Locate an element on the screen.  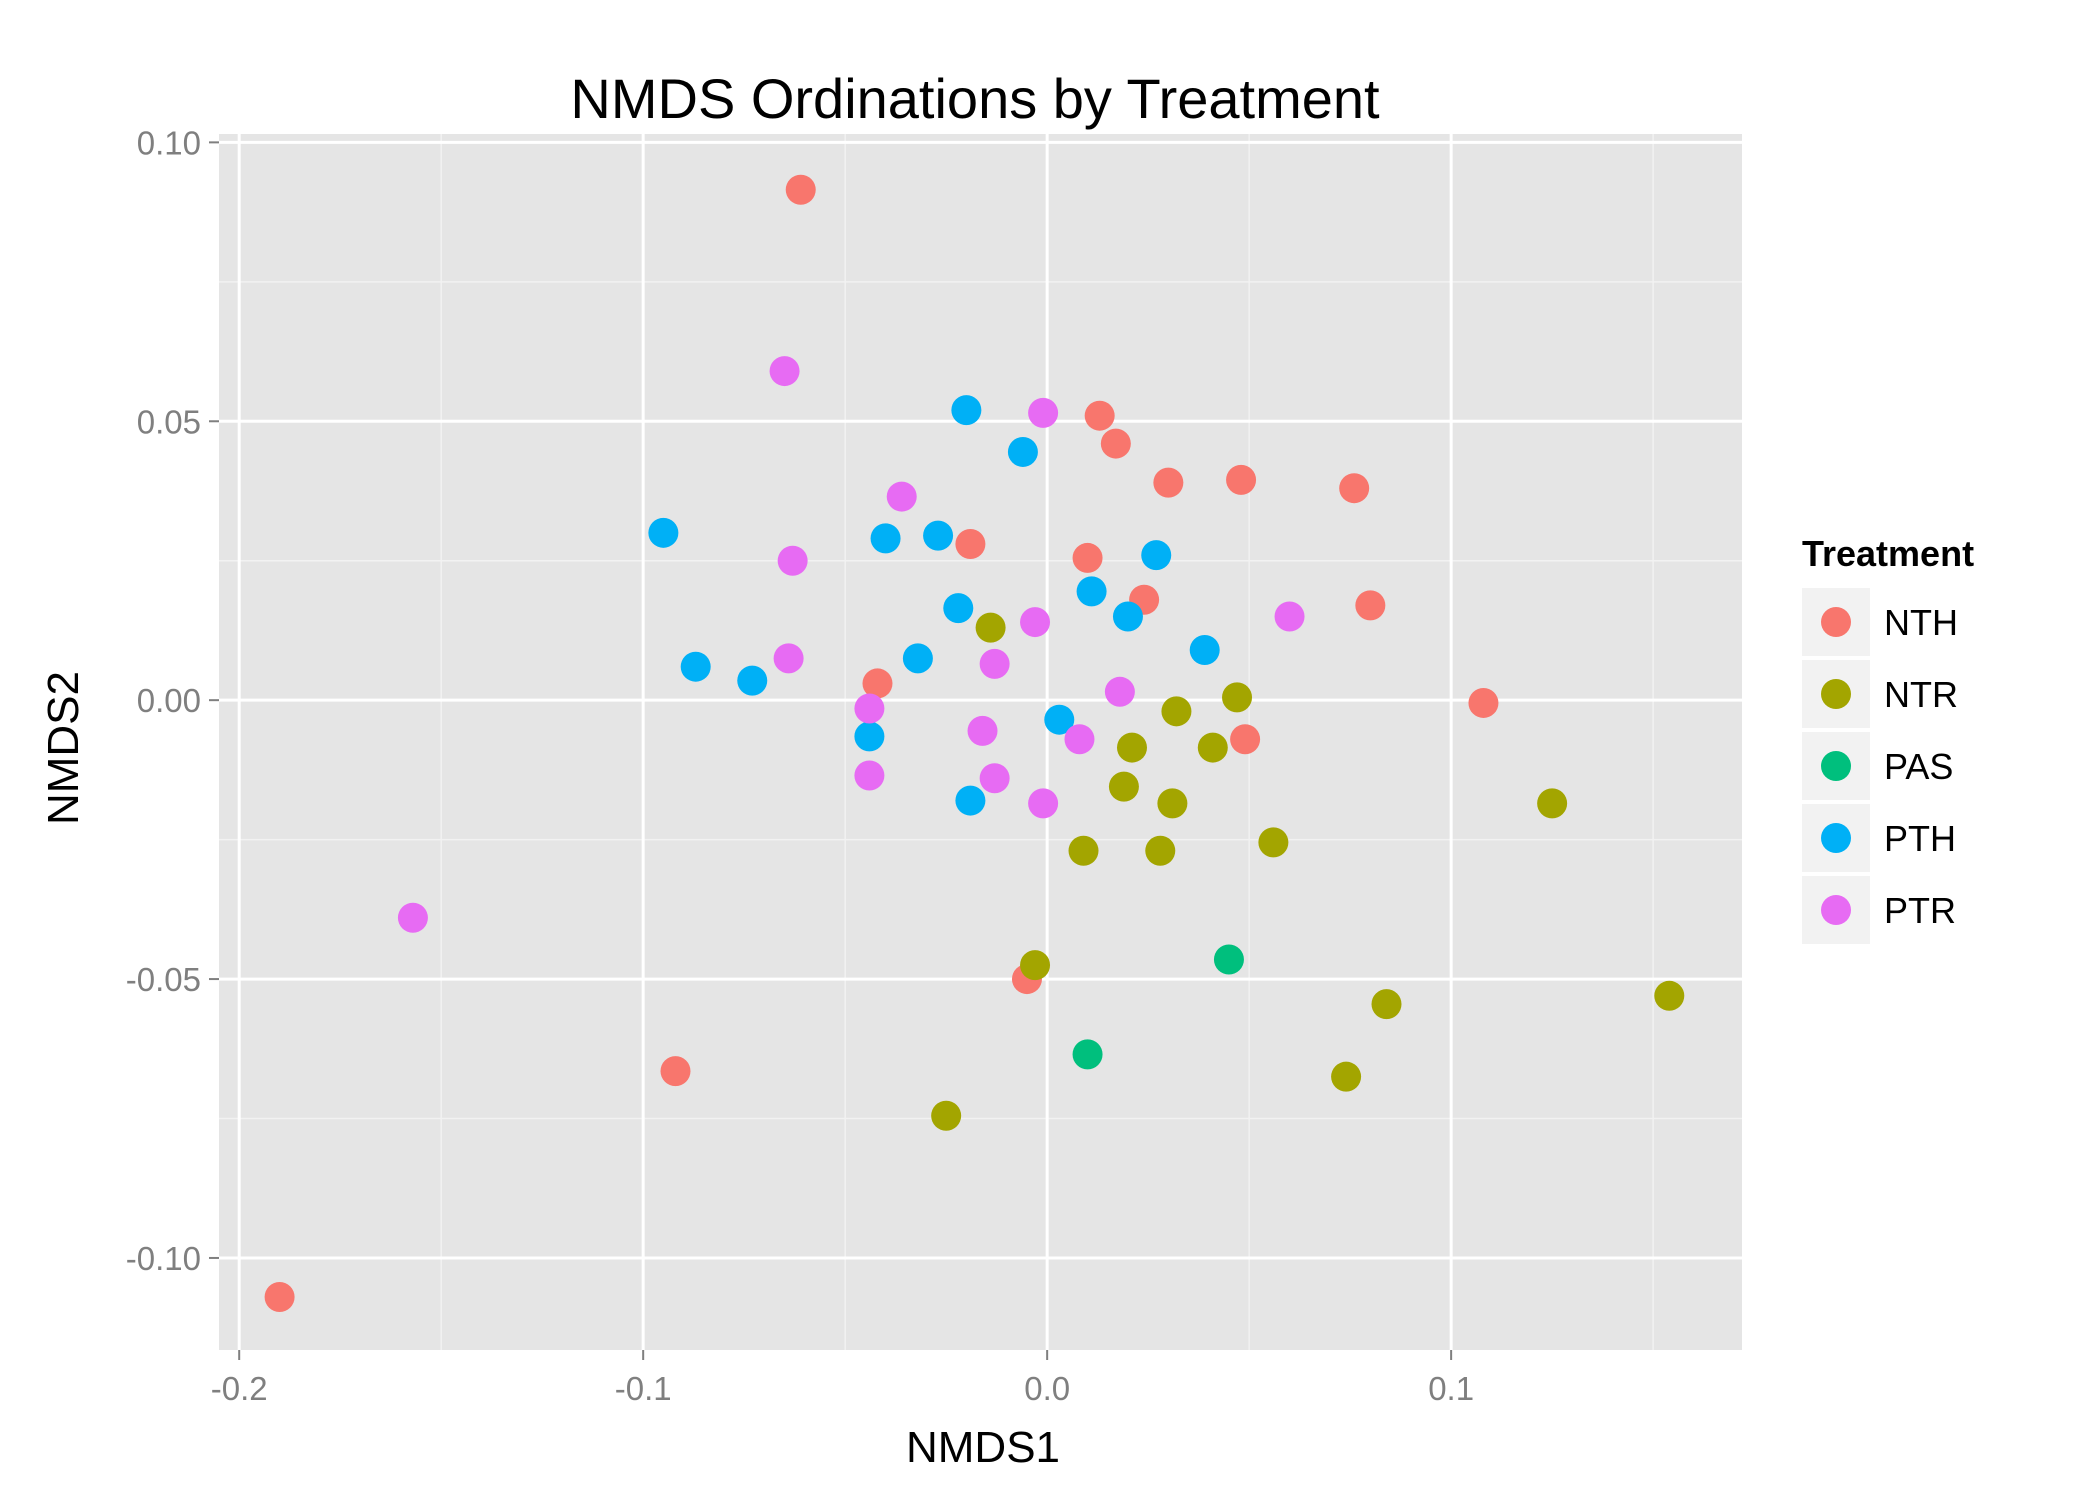
legend-item-nth: NTH is located at coordinates (1880, 622).